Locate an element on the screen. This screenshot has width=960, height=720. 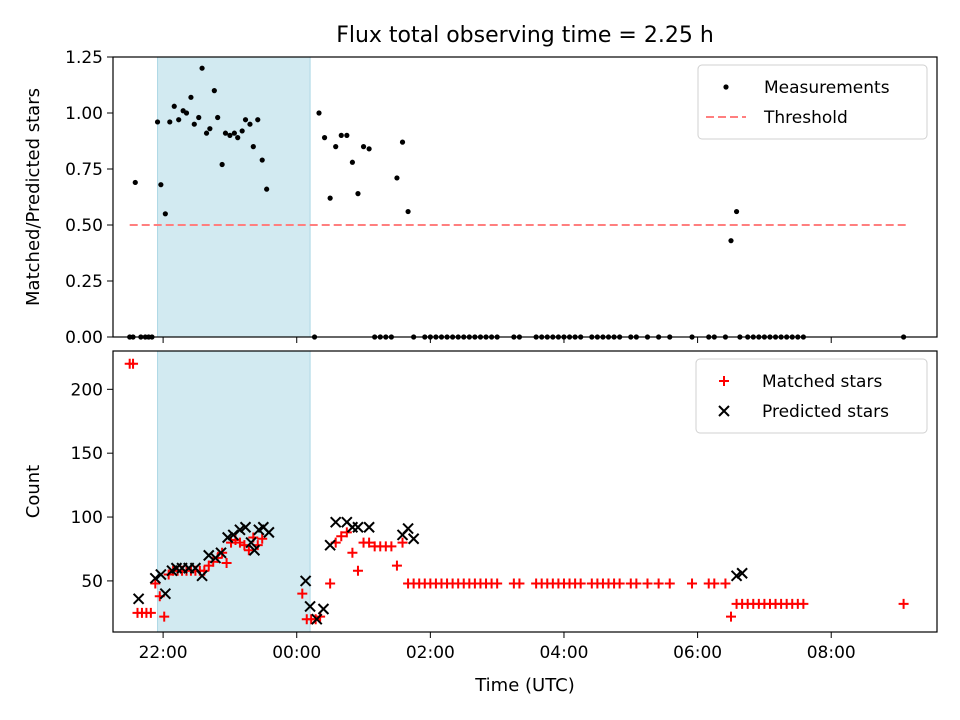
y-tick-label: 1.00 is located at coordinates (84, 114).